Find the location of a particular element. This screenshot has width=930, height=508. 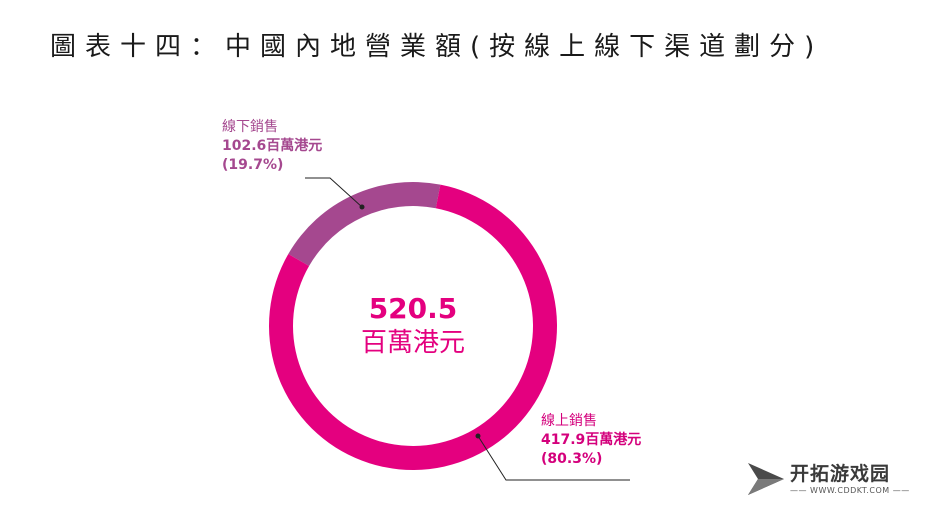

label-offline-sales: 線下銷售 102.6百萬港元 (19.7%) is located at coordinates (272, 146).